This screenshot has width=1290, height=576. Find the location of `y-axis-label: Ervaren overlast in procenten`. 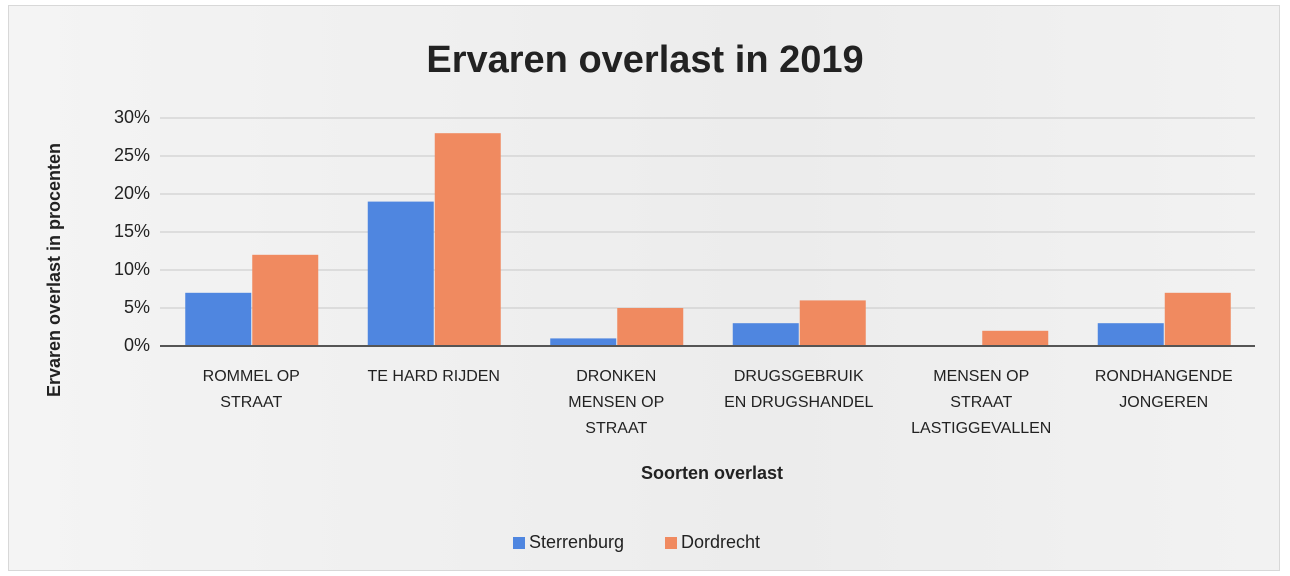

y-axis-label: Ervaren overlast in procenten is located at coordinates (54, 270).